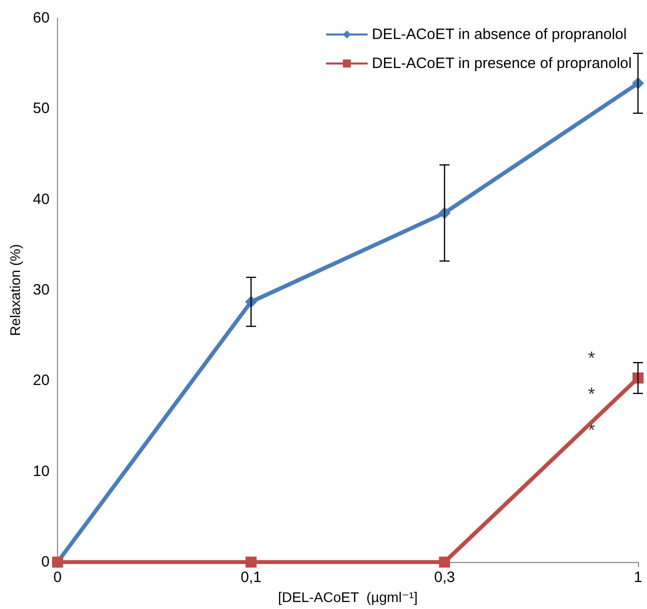  I want to click on x-axis-title: [DEL-ACoET (µgml⁻¹], so click(348, 597).